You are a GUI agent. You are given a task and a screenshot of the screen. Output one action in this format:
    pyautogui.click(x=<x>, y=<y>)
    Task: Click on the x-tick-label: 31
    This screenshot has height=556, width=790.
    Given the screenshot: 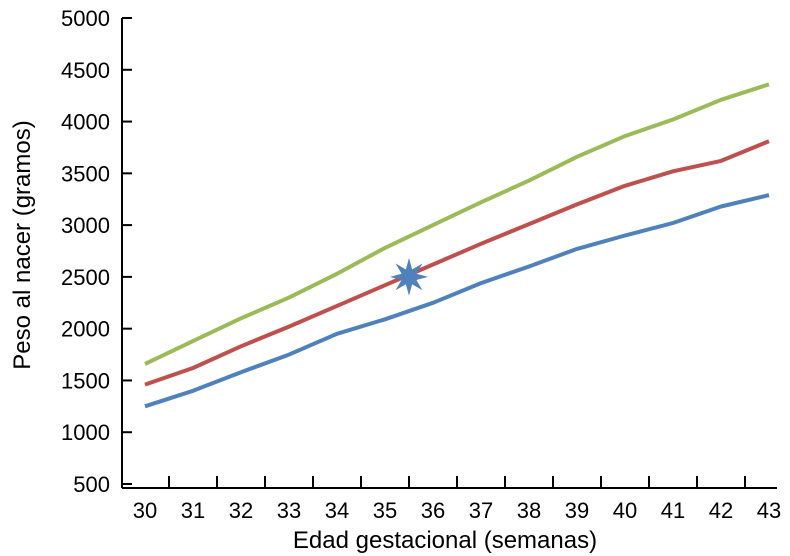 What is the action you would take?
    pyautogui.click(x=193, y=510)
    